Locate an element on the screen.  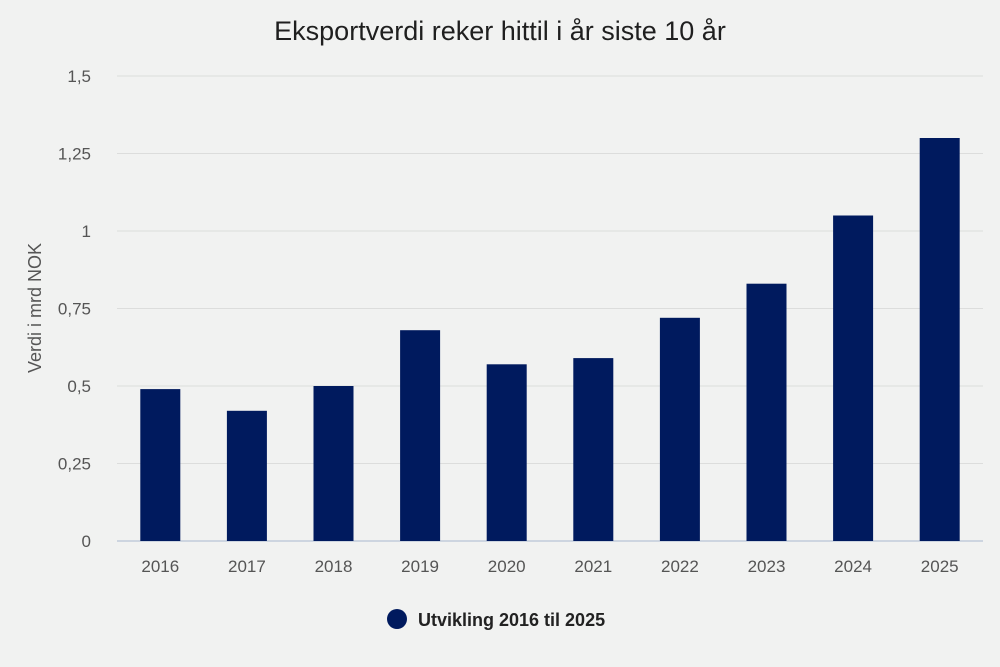
y-tick-label: 0,75 is located at coordinates (74, 309).